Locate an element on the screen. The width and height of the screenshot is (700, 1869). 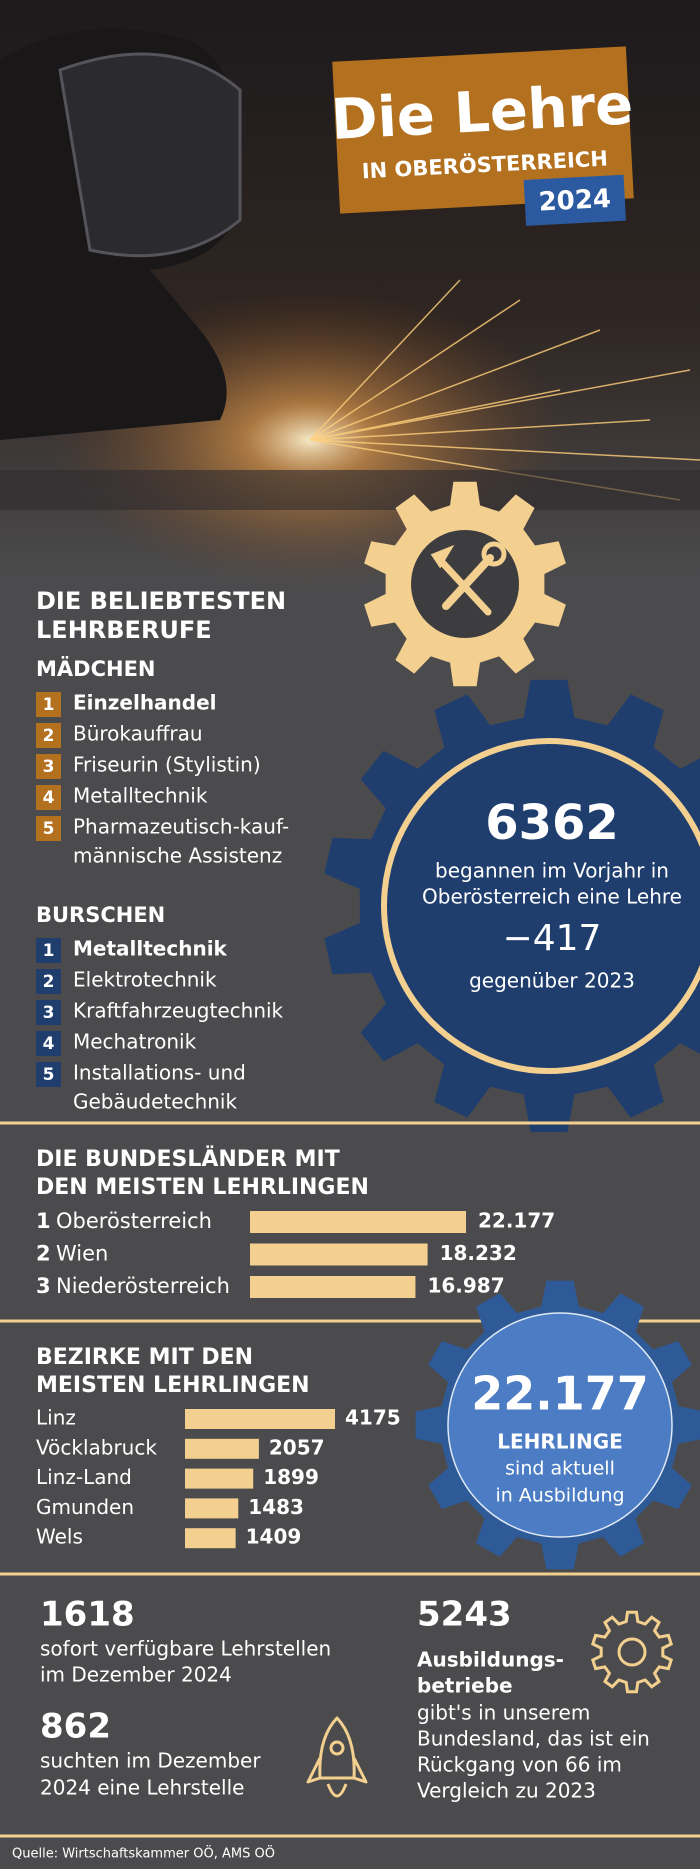
profession: Einzelhandel is located at coordinates (145, 703).